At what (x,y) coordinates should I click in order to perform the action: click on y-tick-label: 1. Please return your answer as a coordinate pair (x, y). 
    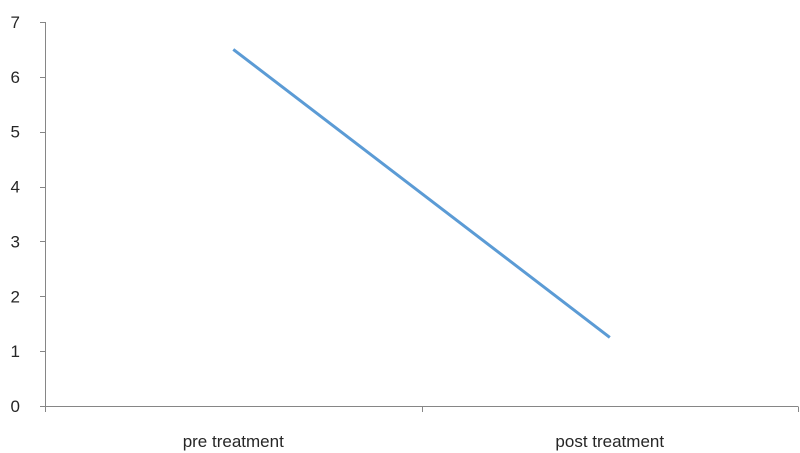
    Looking at the image, I should click on (15, 351).